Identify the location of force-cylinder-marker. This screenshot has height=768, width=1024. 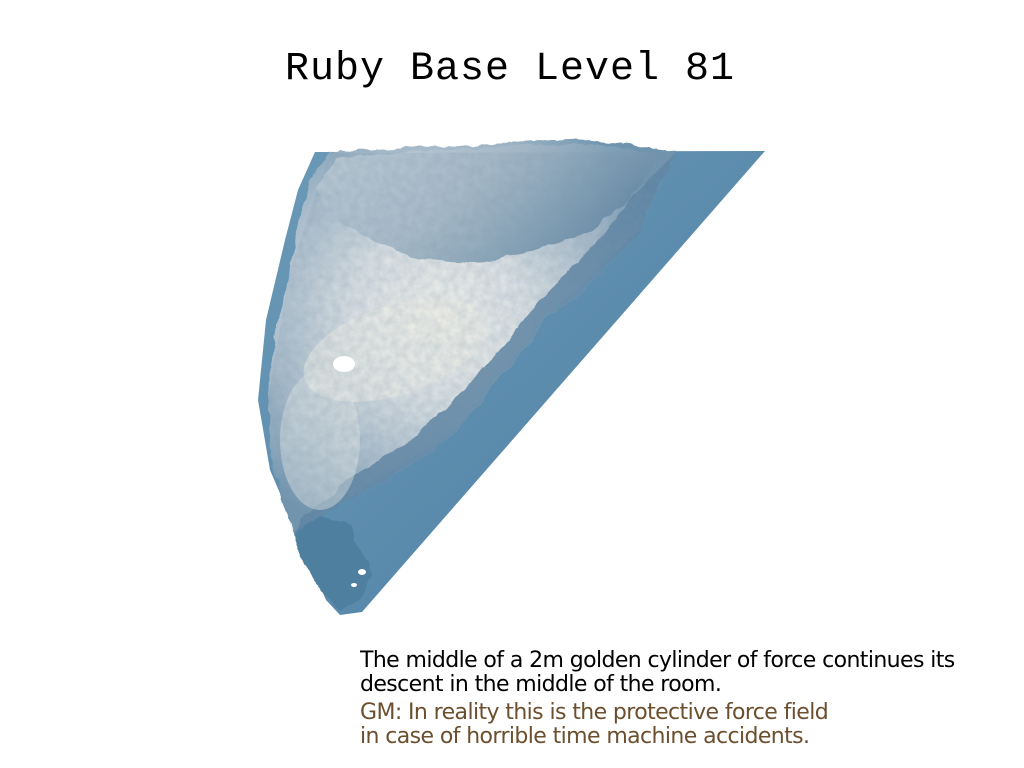
(344, 364).